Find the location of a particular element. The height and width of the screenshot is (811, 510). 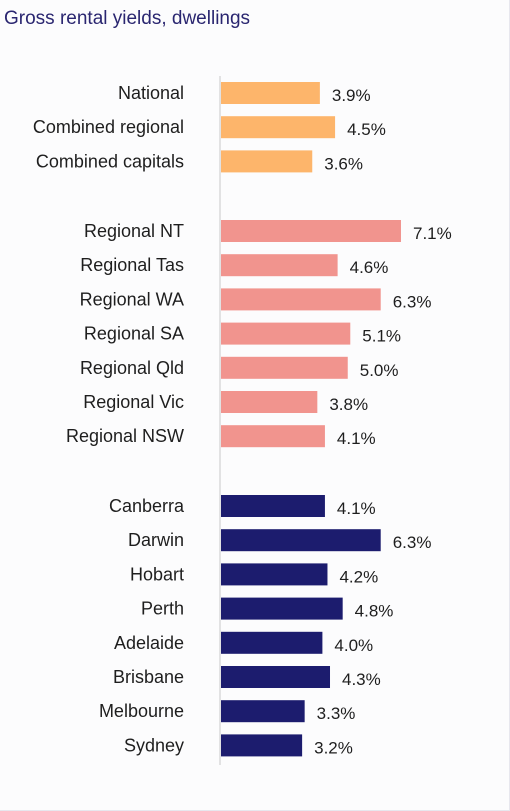

data-label: 3.3% is located at coordinates (336, 713).